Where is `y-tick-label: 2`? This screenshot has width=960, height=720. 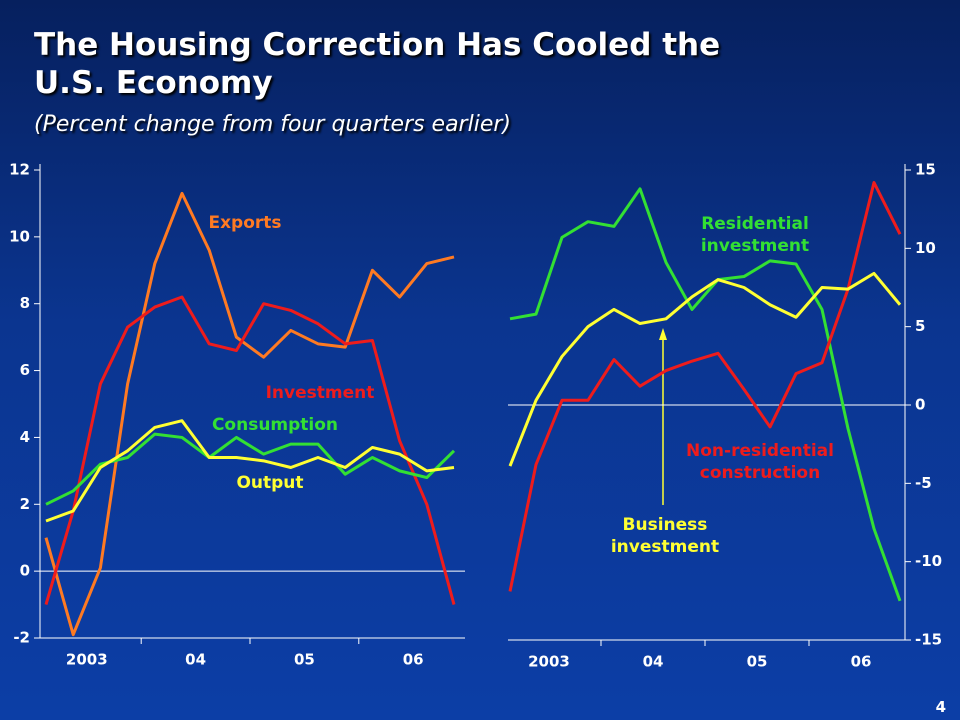 y-tick-label: 2 is located at coordinates (25, 504).